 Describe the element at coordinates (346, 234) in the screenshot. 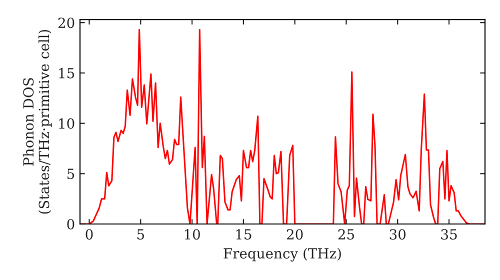

I see `x-tick-label: 25` at that location.